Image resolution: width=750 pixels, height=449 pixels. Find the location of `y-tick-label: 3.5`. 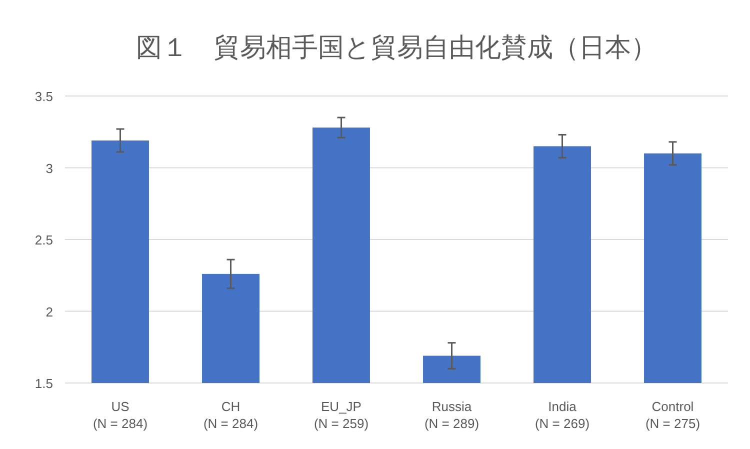

y-tick-label: 3.5 is located at coordinates (43, 96).